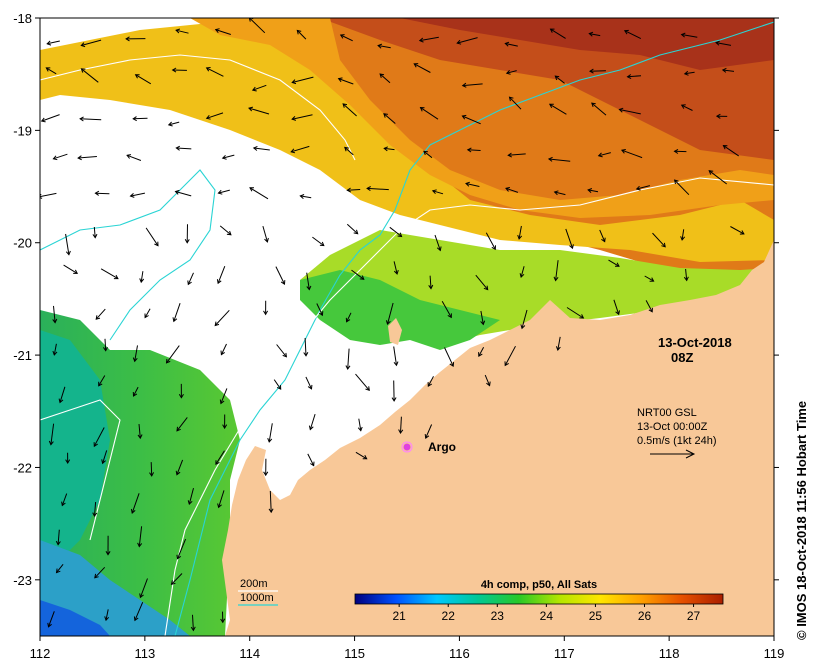 This screenshot has height=672, width=818. I want to click on y-tick-label: -21, so click(22, 355).